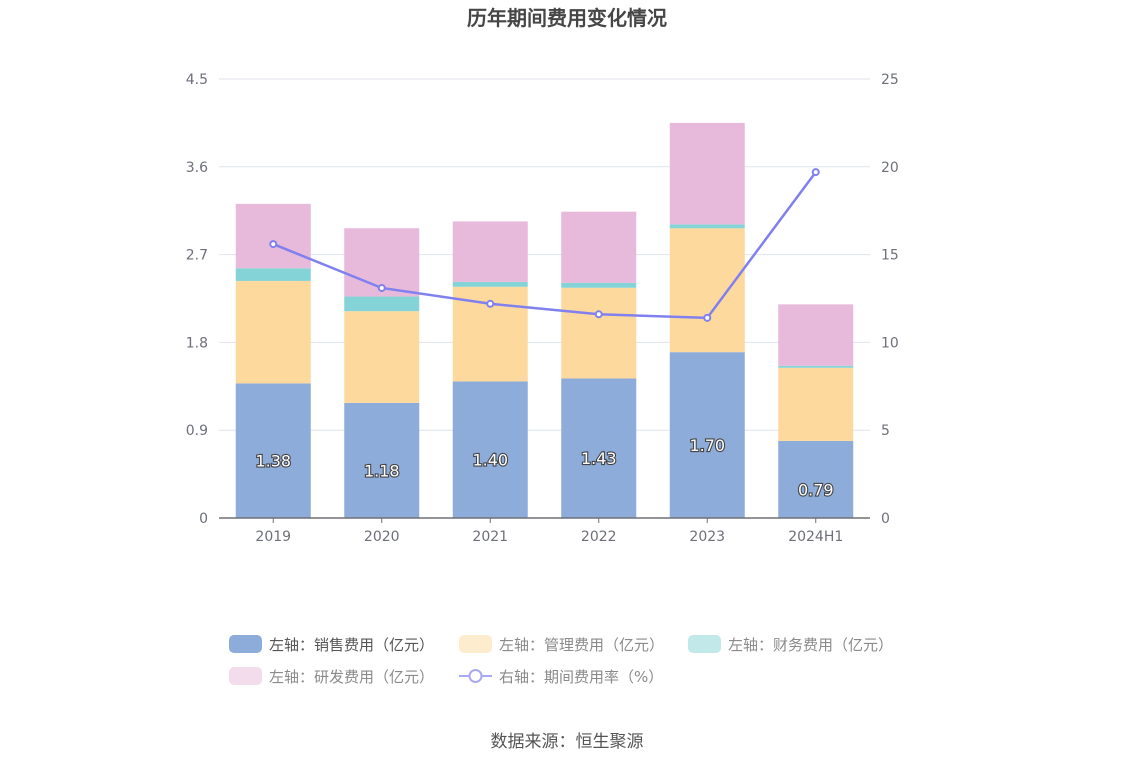  What do you see at coordinates (273, 461) in the screenshot?
I see `bar-value-label: 1.38` at bounding box center [273, 461].